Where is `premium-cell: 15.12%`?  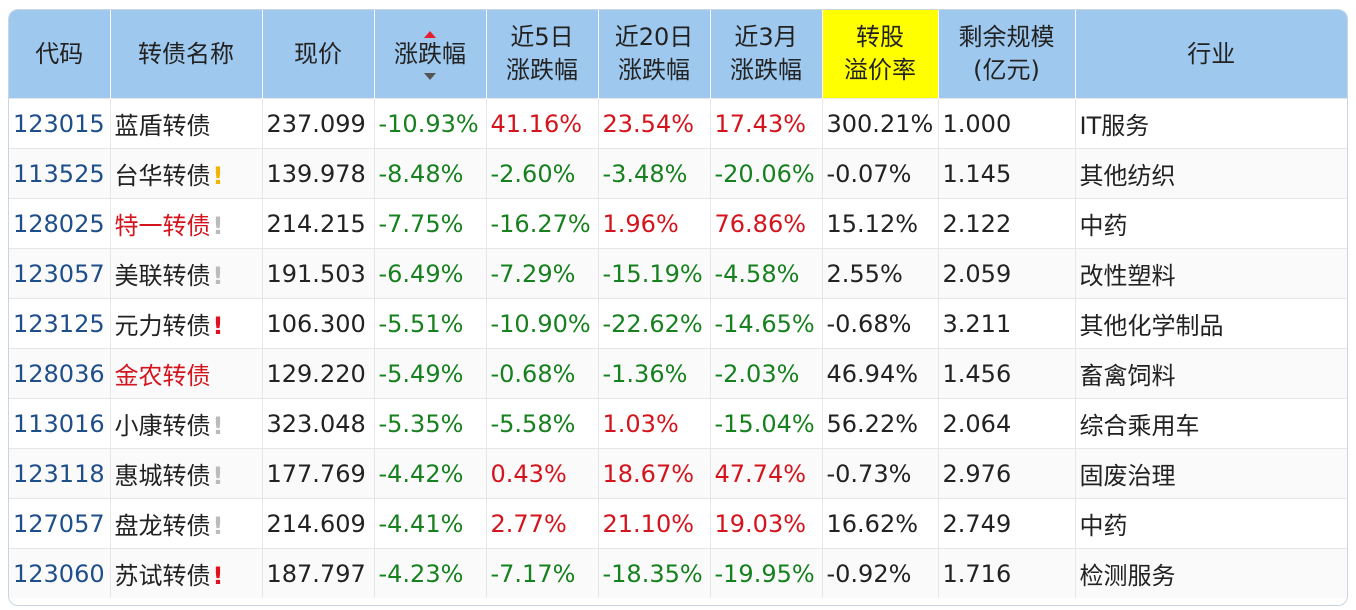
premium-cell: 15.12% is located at coordinates (880, 223).